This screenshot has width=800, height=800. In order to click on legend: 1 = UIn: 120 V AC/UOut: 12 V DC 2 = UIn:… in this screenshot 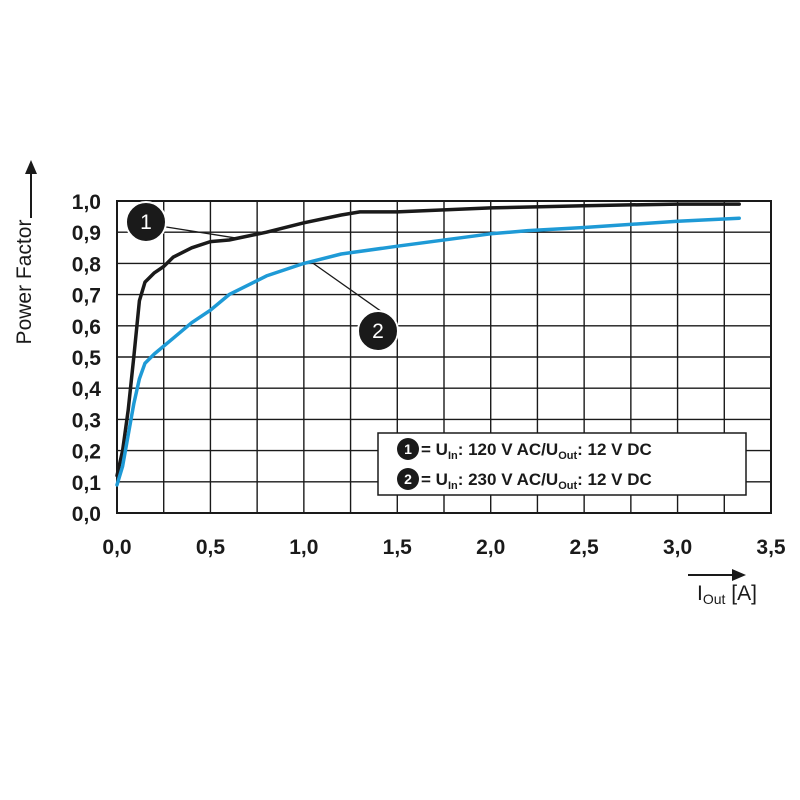, I will do `click(562, 464)`.